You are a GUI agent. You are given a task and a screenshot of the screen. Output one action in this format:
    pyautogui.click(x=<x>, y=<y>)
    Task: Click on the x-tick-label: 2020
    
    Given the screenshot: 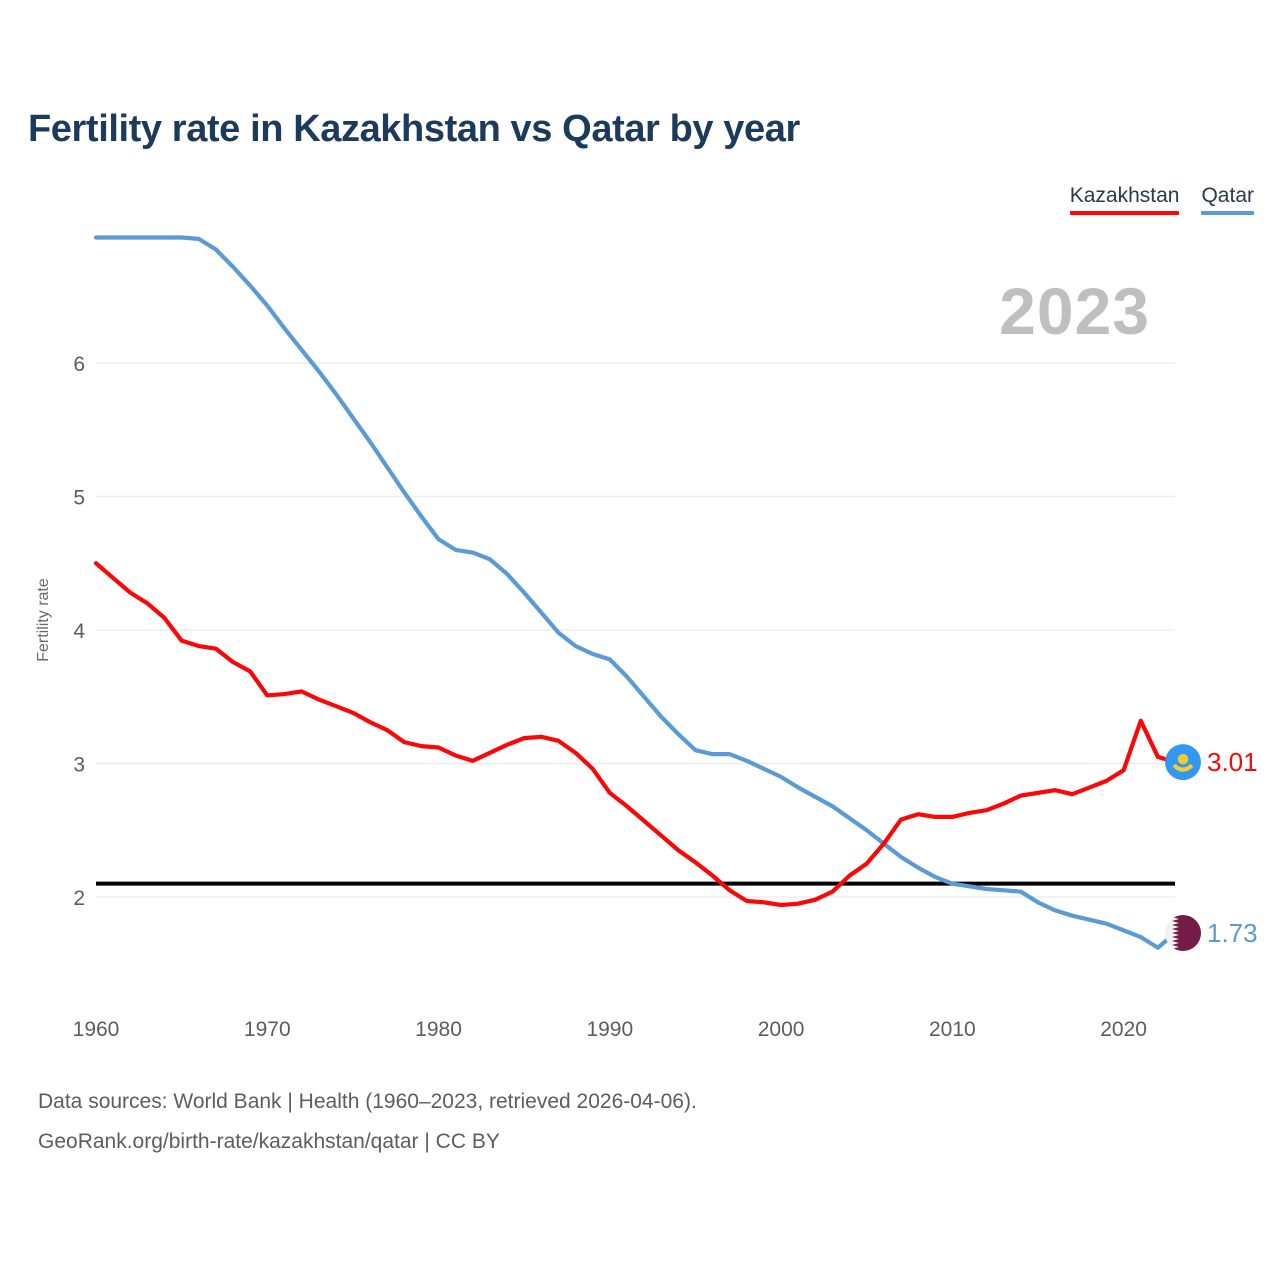 What is the action you would take?
    pyautogui.click(x=1123, y=1029)
    